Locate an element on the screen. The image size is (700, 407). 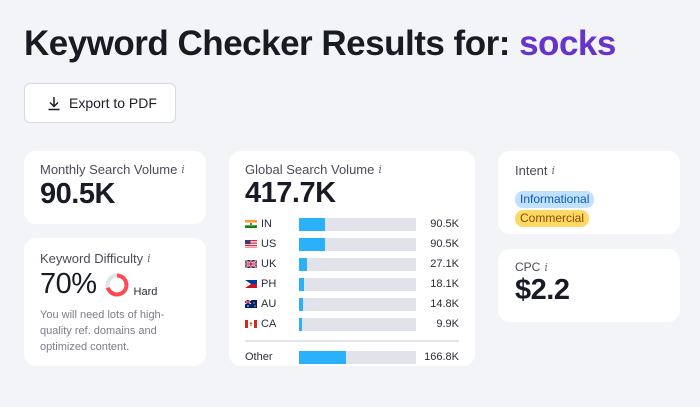
country-row: UK 27.1K is located at coordinates (352, 264).